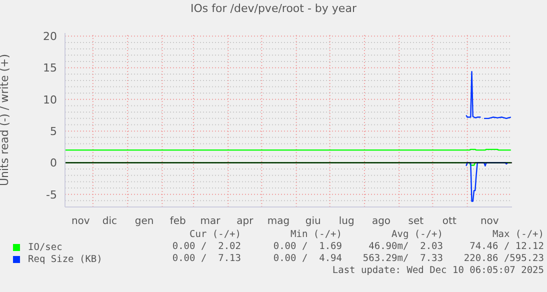 This screenshot has width=547, height=292. Describe the element at coordinates (487, 182) in the screenshot. I see `line-series` at that location.